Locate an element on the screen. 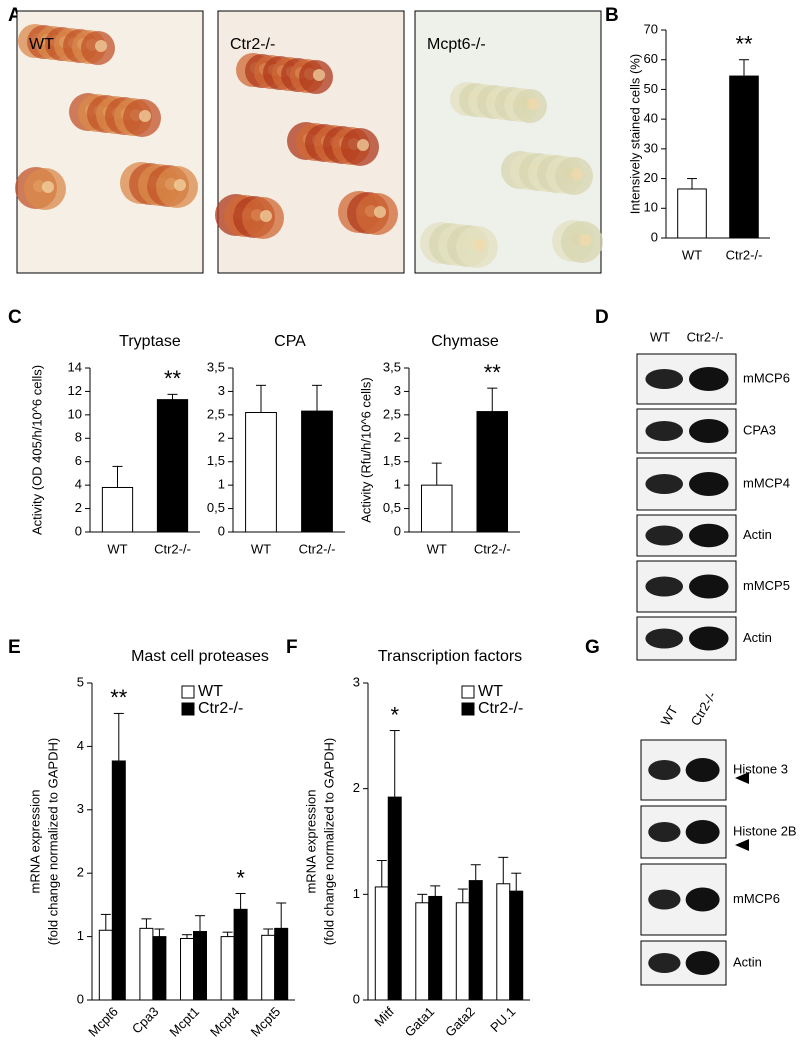 The image size is (812, 1050). band-label: mMCP5 is located at coordinates (766, 585).